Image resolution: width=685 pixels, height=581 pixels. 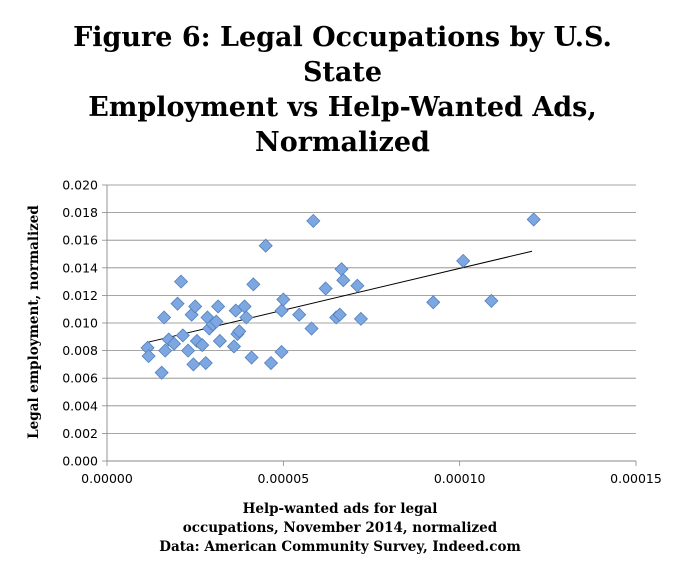 What do you see at coordinates (340, 509) in the screenshot?
I see `x-axis-label-line-1: Help-wanted ads for legal` at bounding box center [340, 509].